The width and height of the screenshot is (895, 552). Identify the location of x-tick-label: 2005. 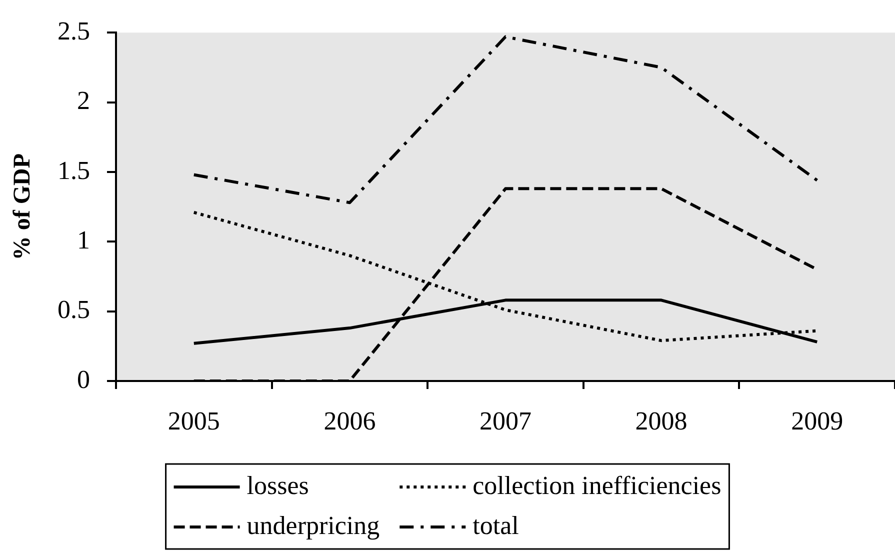
(194, 421).